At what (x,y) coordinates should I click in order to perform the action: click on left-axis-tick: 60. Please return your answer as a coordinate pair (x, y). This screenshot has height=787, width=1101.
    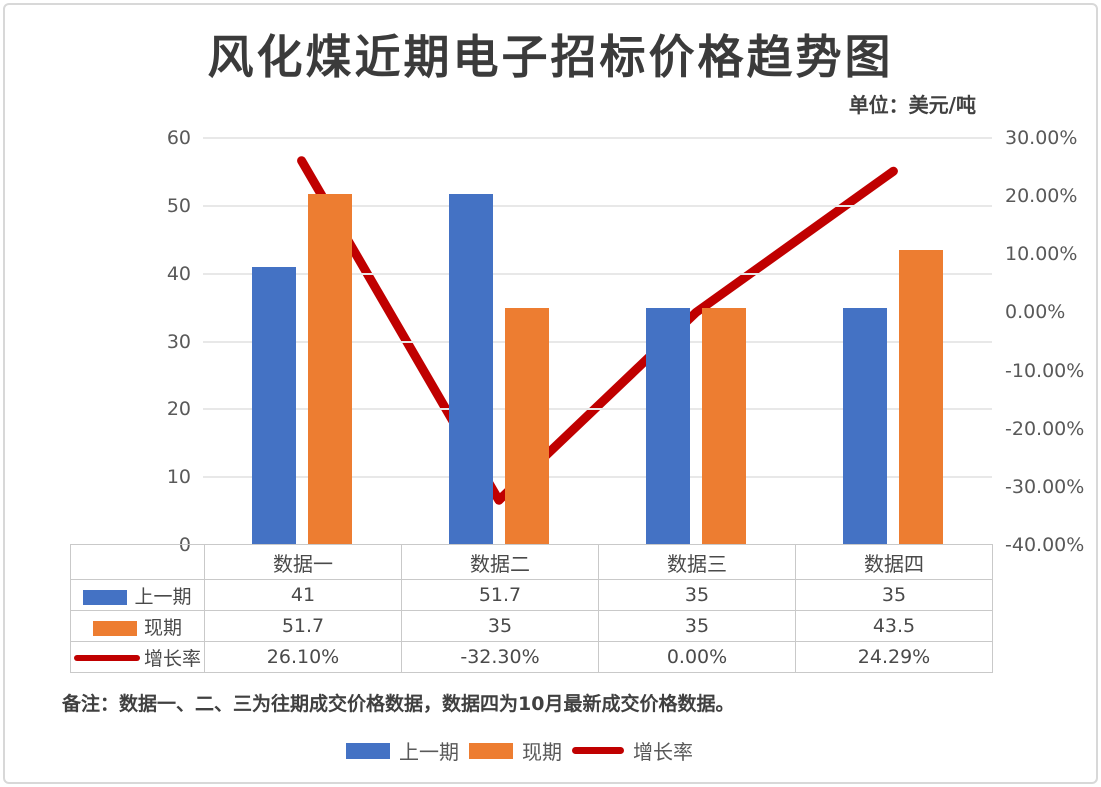
    Looking at the image, I should click on (178, 138).